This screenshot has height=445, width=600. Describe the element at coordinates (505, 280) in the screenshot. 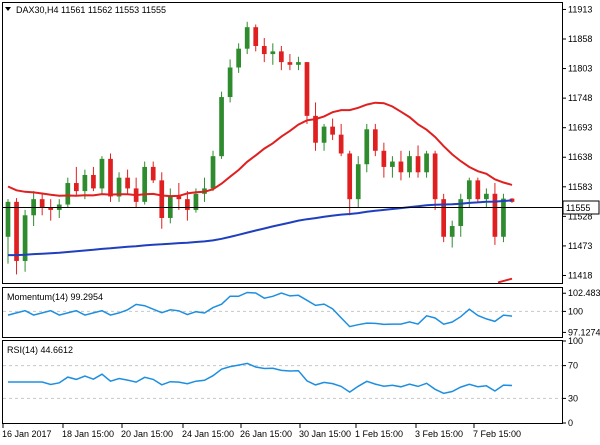

I see `sma-fragment-line` at that location.